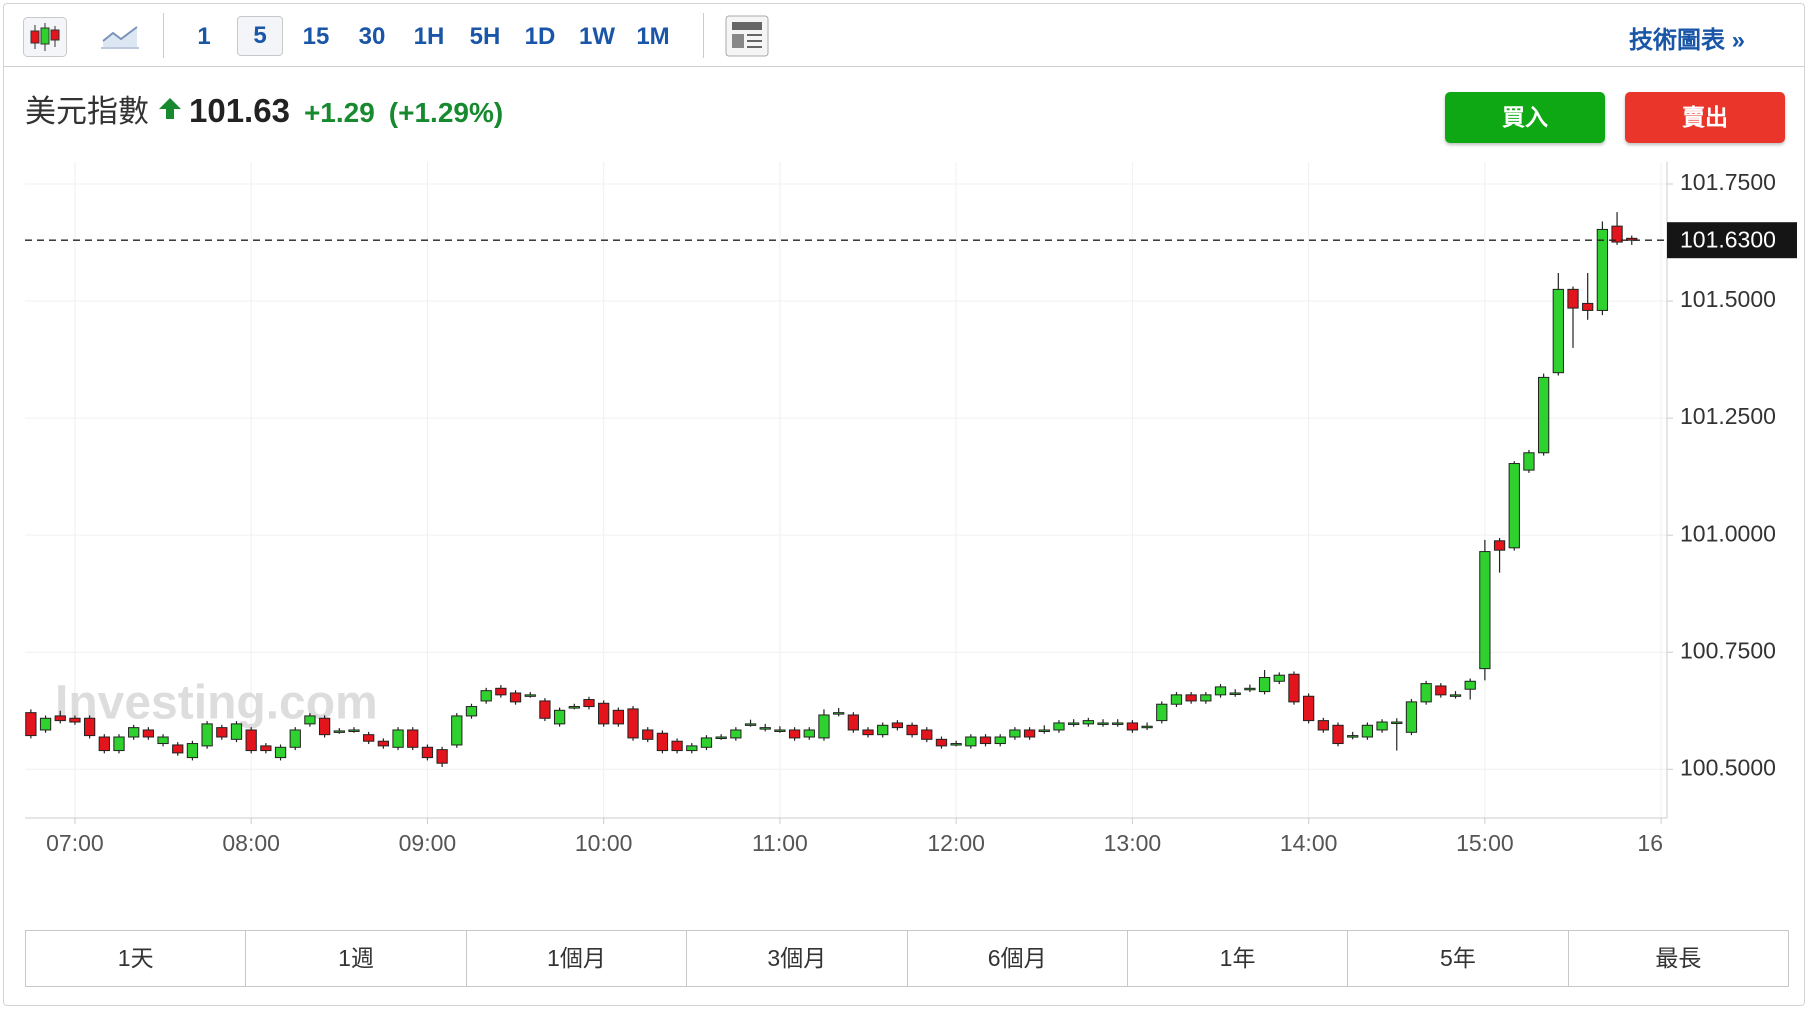  What do you see at coordinates (428, 843) in the screenshot?
I see `x-tick-label: 09:00` at bounding box center [428, 843].